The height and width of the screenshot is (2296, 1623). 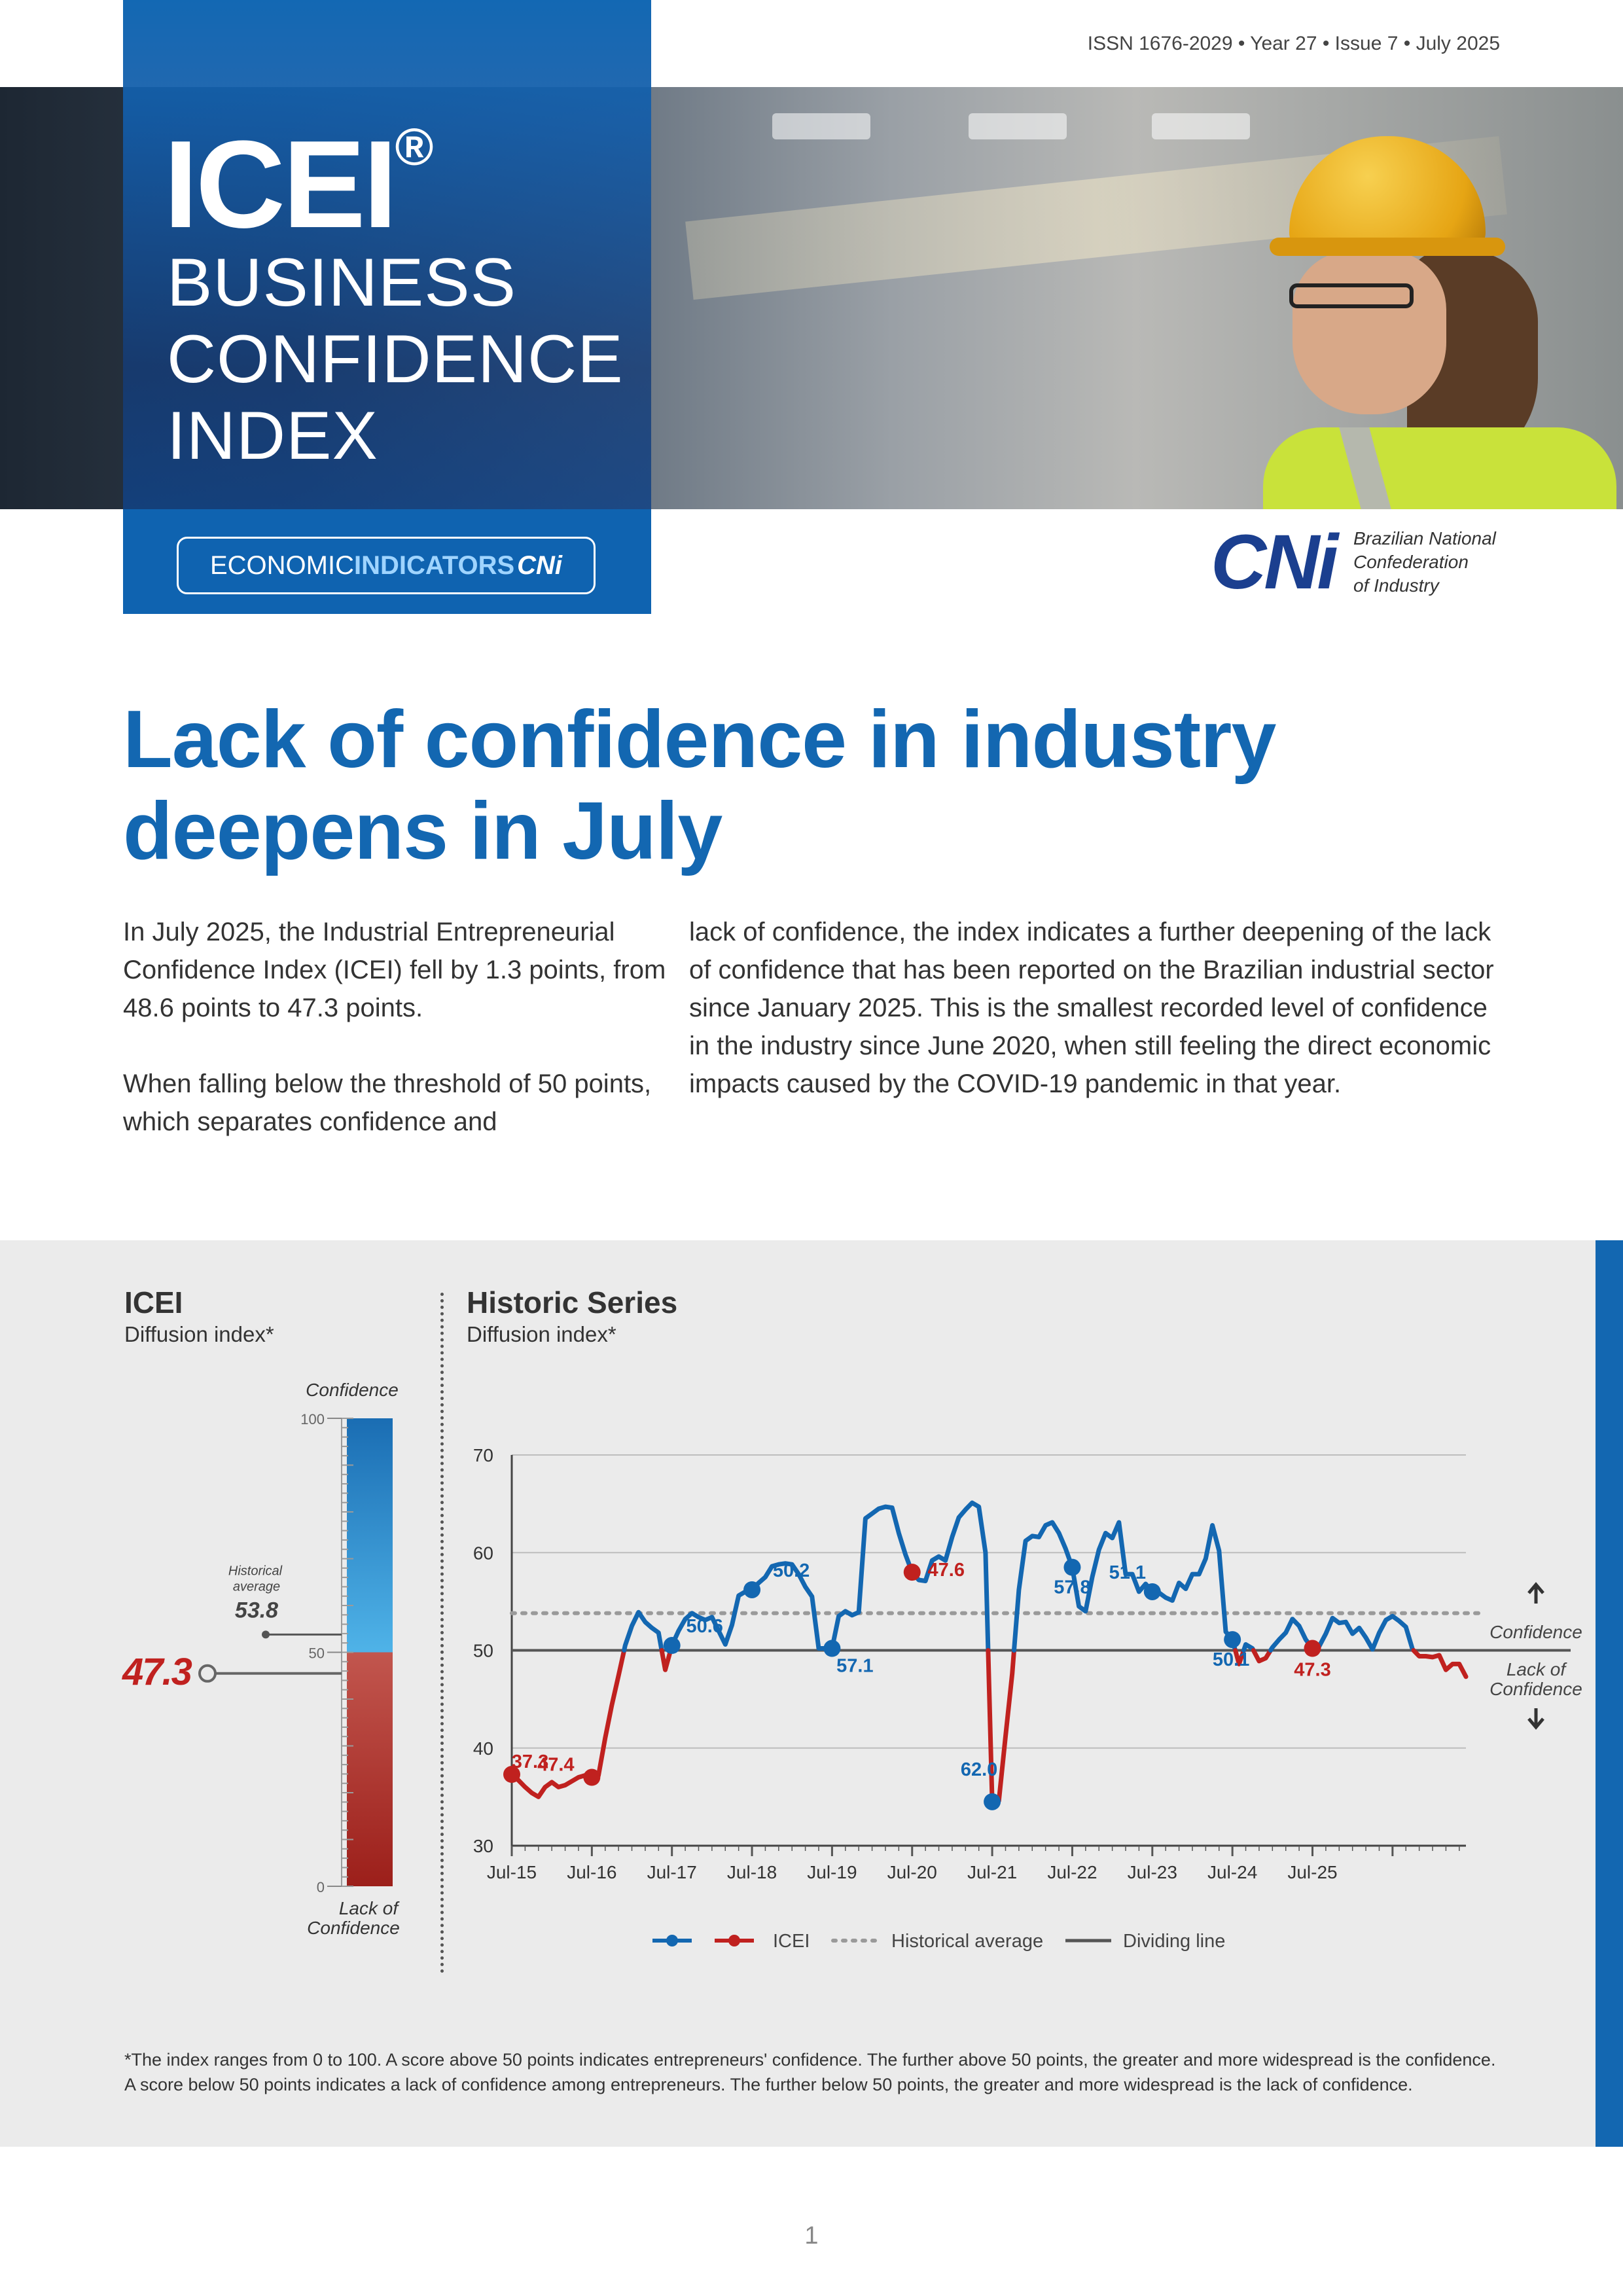 What do you see at coordinates (1536, 1632) in the screenshot?
I see `side-label-confidence: Confidence` at bounding box center [1536, 1632].